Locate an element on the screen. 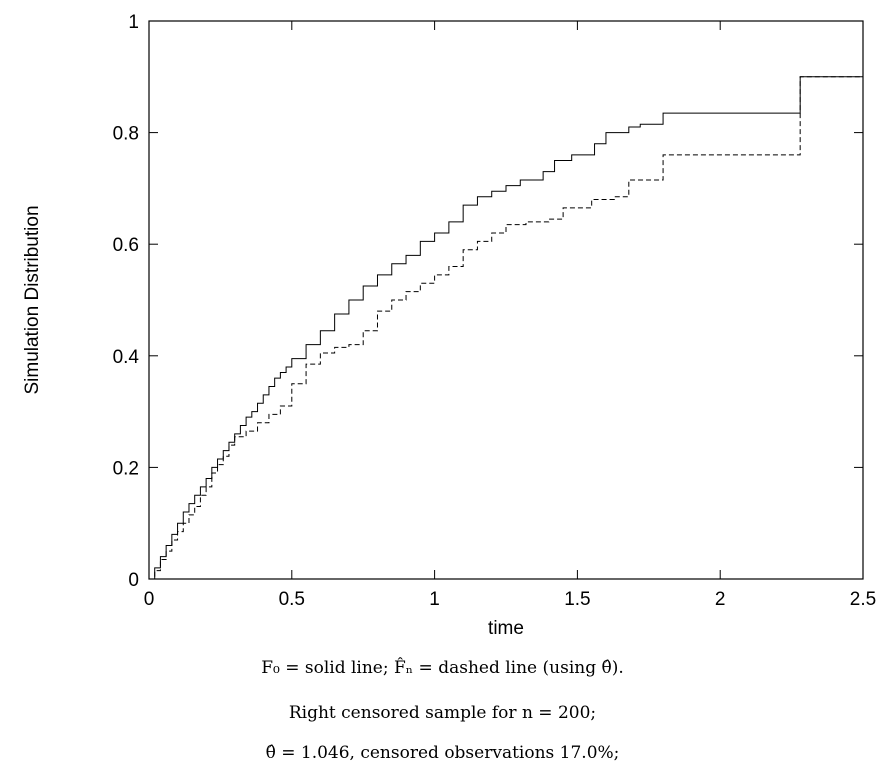  caption-line-3: θ̂ = 1.046, censored observations 17.0%; is located at coordinates (442, 753).